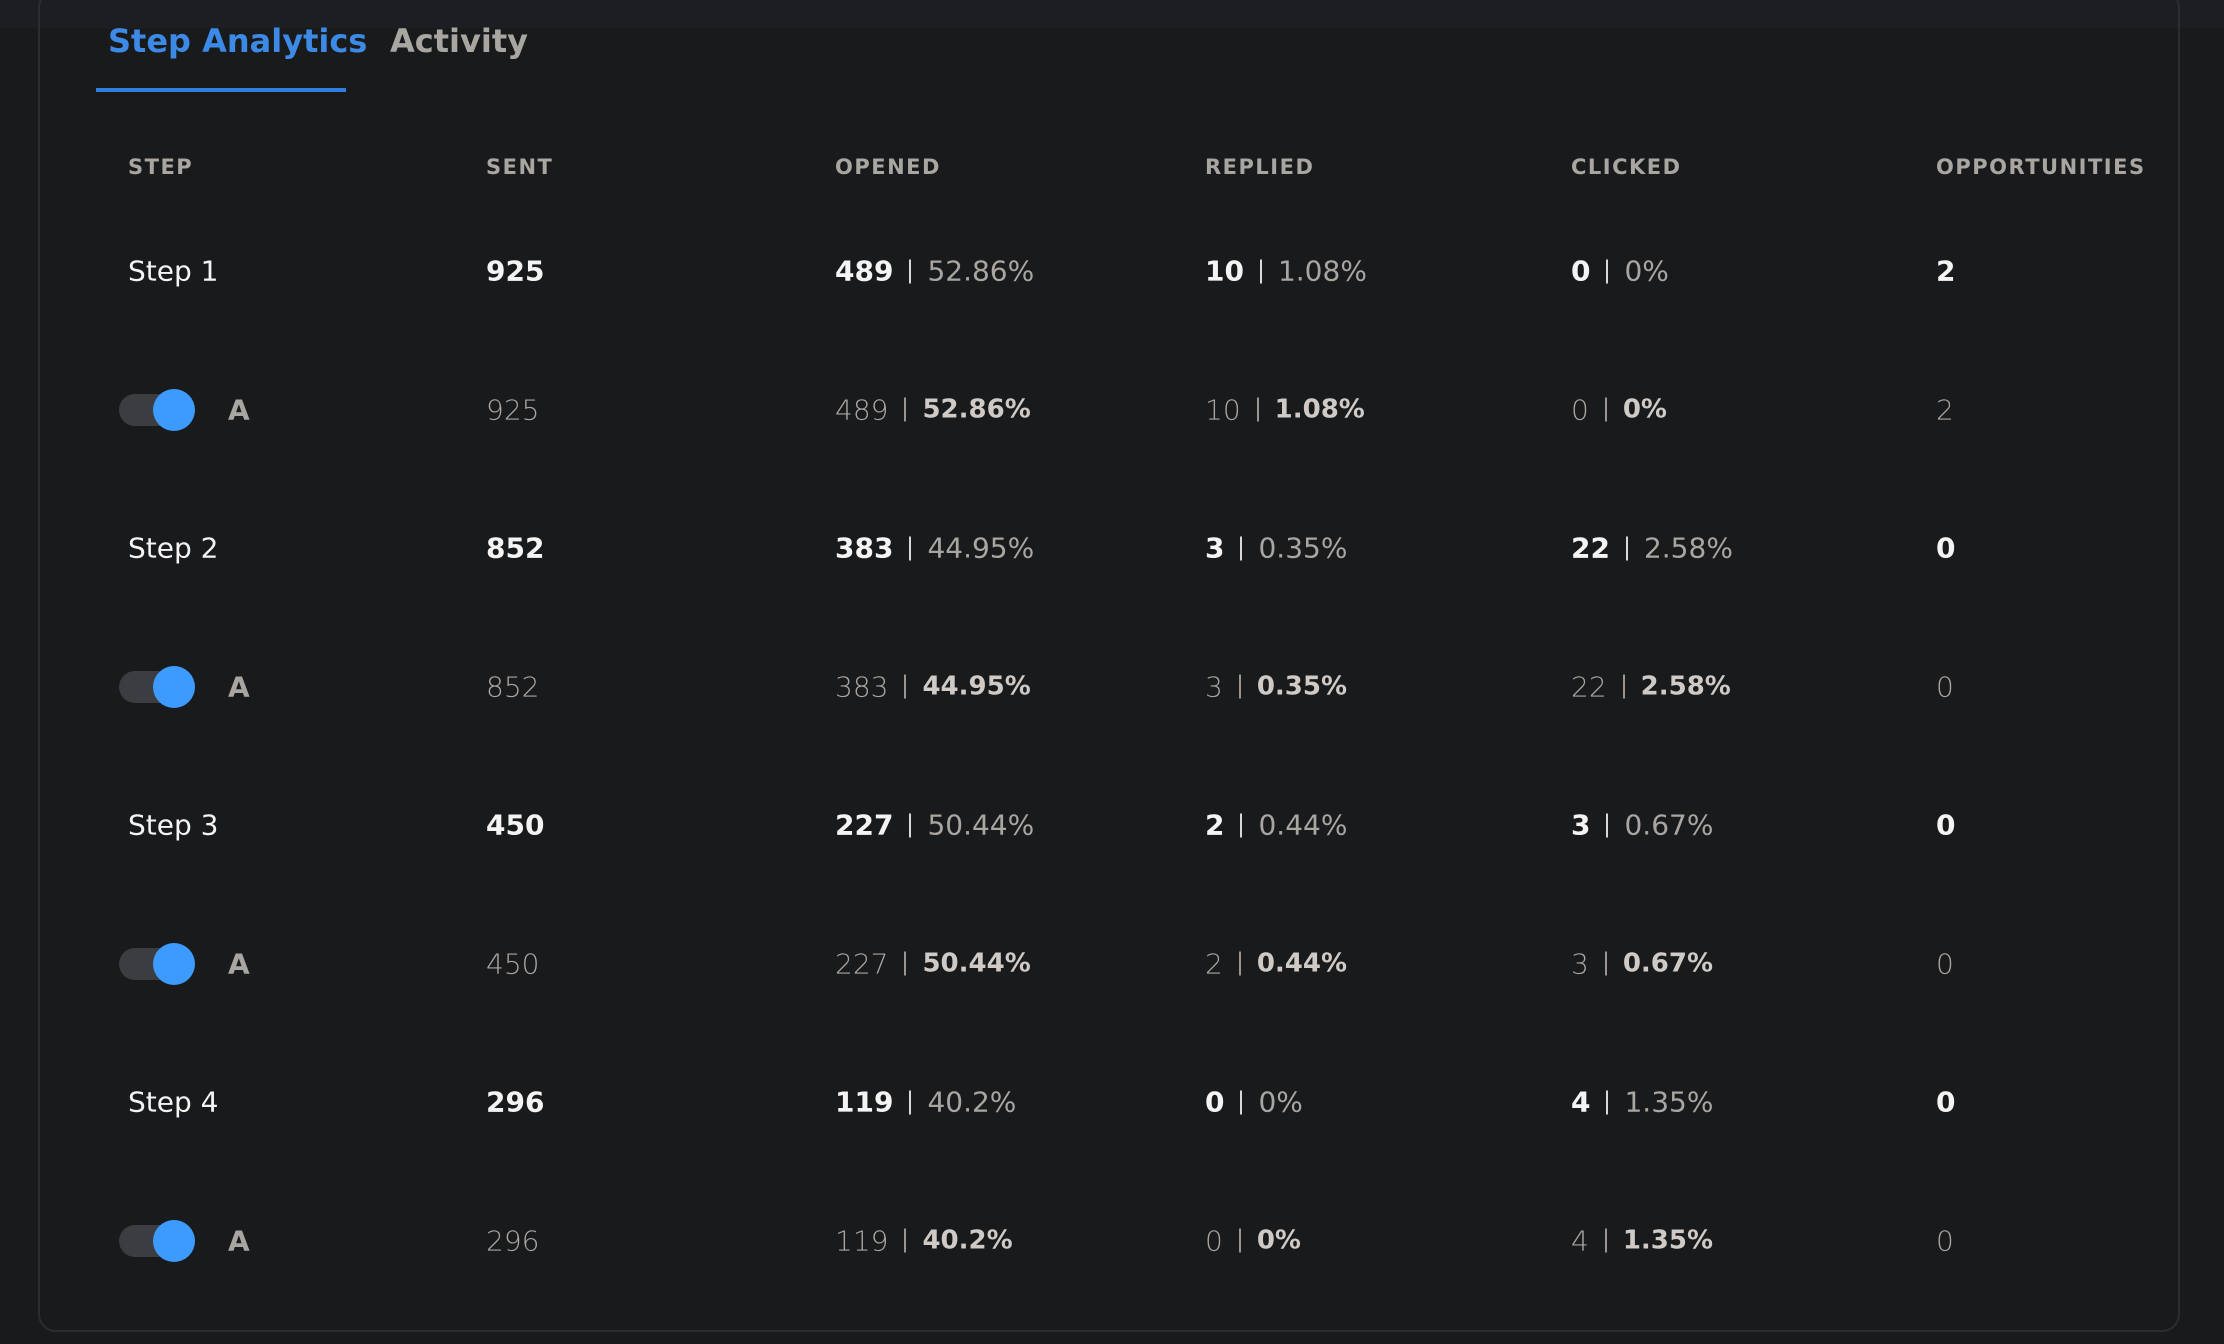 The width and height of the screenshot is (2224, 1344). Describe the element at coordinates (862, 1240) in the screenshot. I see `count: 119` at that location.